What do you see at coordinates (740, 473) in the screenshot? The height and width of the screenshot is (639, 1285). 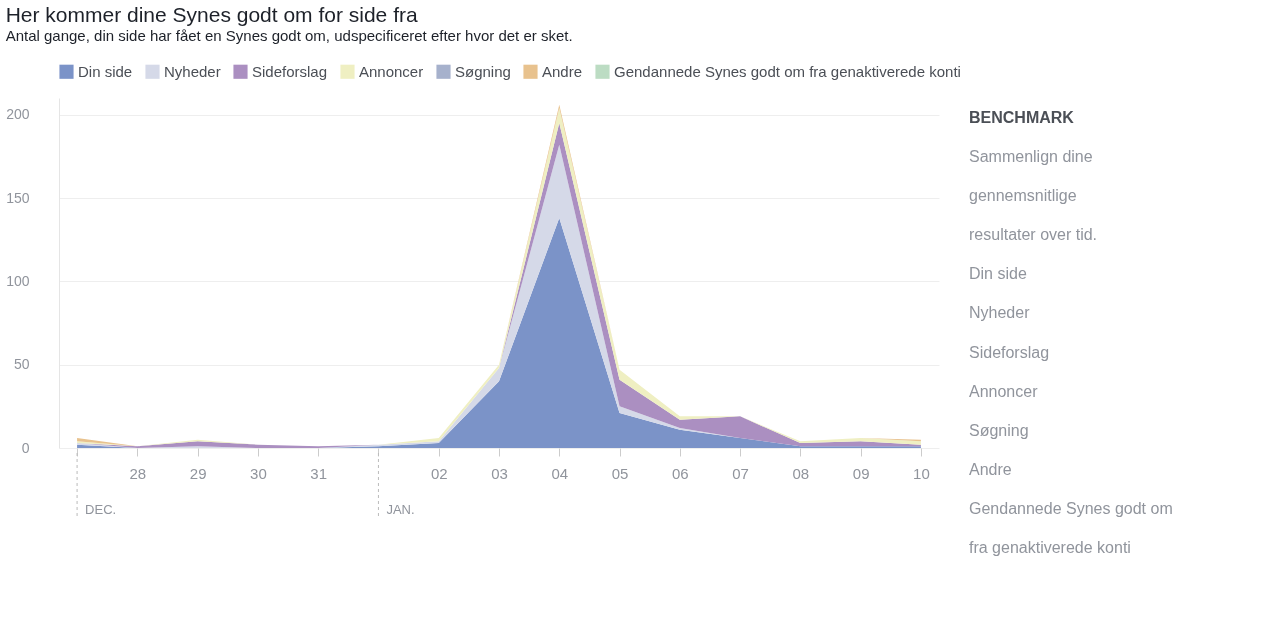 I see `x-tick-label: 07` at bounding box center [740, 473].